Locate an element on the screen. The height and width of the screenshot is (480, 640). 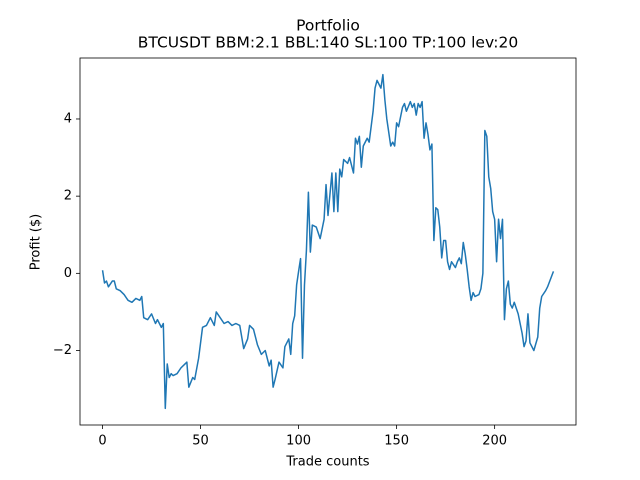
x-tick-label: 0 is located at coordinates (102, 441).